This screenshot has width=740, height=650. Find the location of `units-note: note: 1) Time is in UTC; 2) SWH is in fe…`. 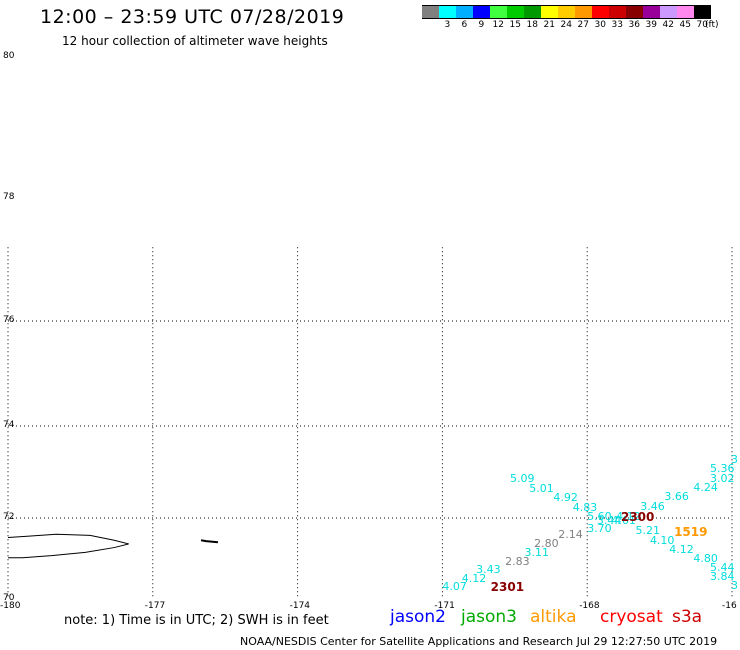

units-note: note: 1) Time is in UTC; 2) SWH is in fe… is located at coordinates (196, 620).